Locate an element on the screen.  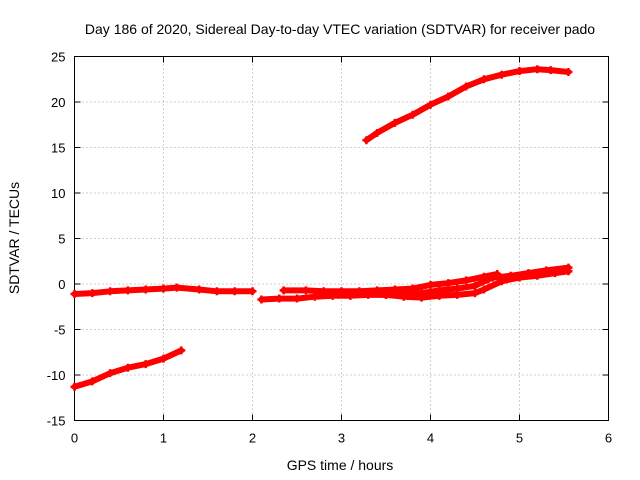
y-tick-label: 20 is located at coordinates (58, 102).